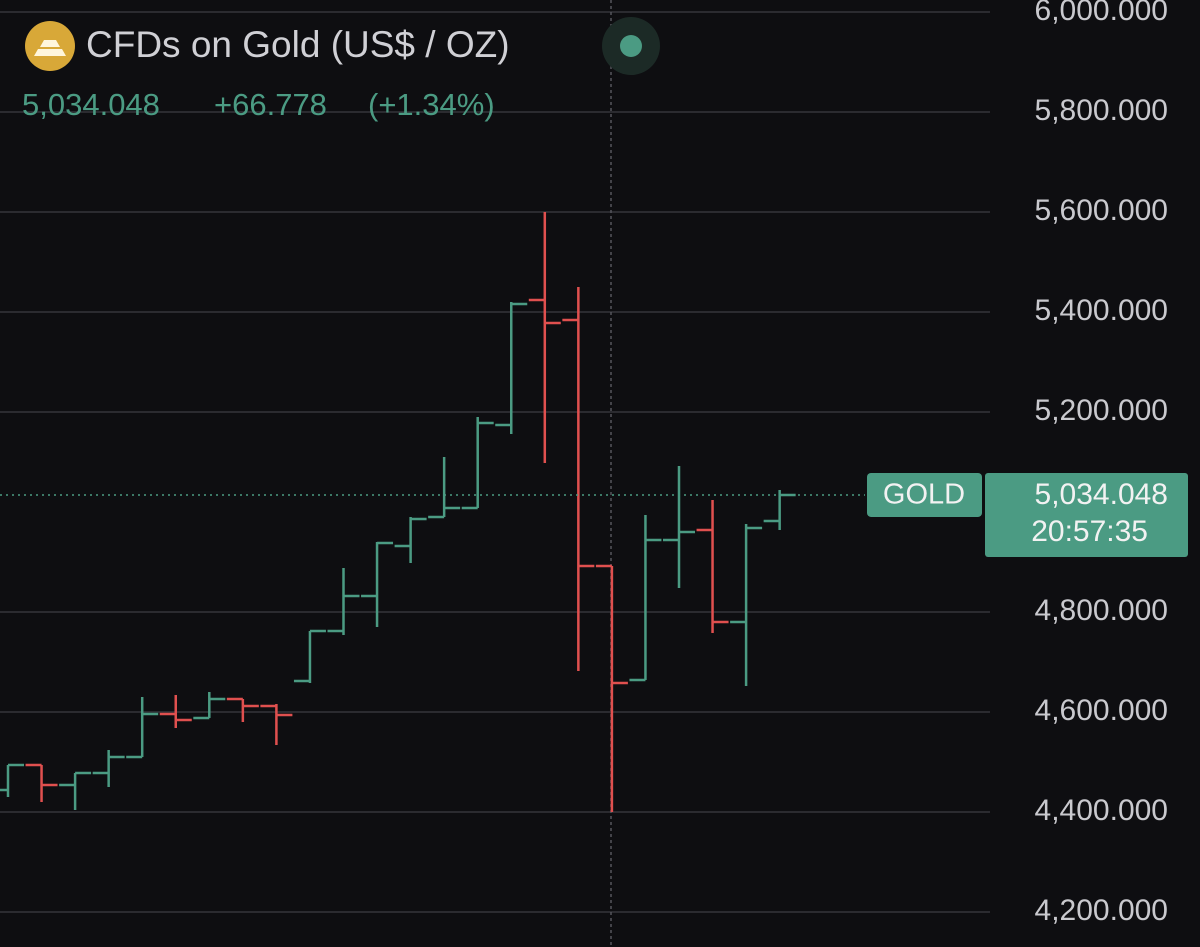  I want to click on y-tick-label: 5,800.000, so click(1101, 110).